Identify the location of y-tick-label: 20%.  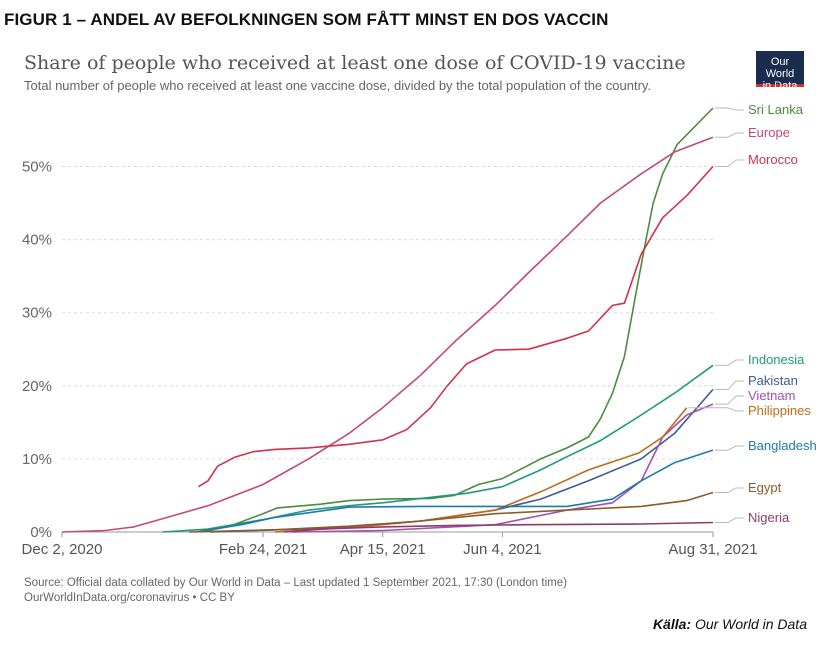
(37, 386).